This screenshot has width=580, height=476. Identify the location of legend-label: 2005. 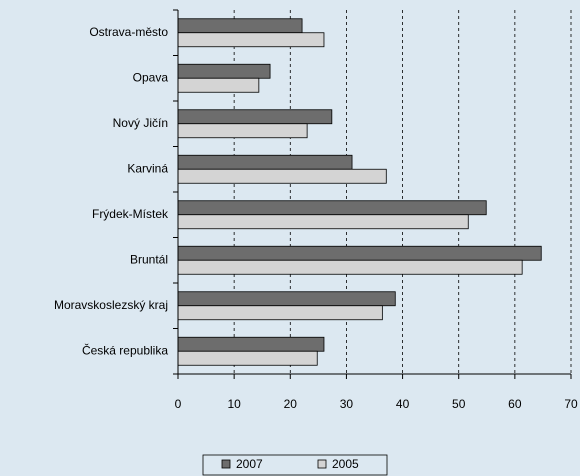
(345, 464).